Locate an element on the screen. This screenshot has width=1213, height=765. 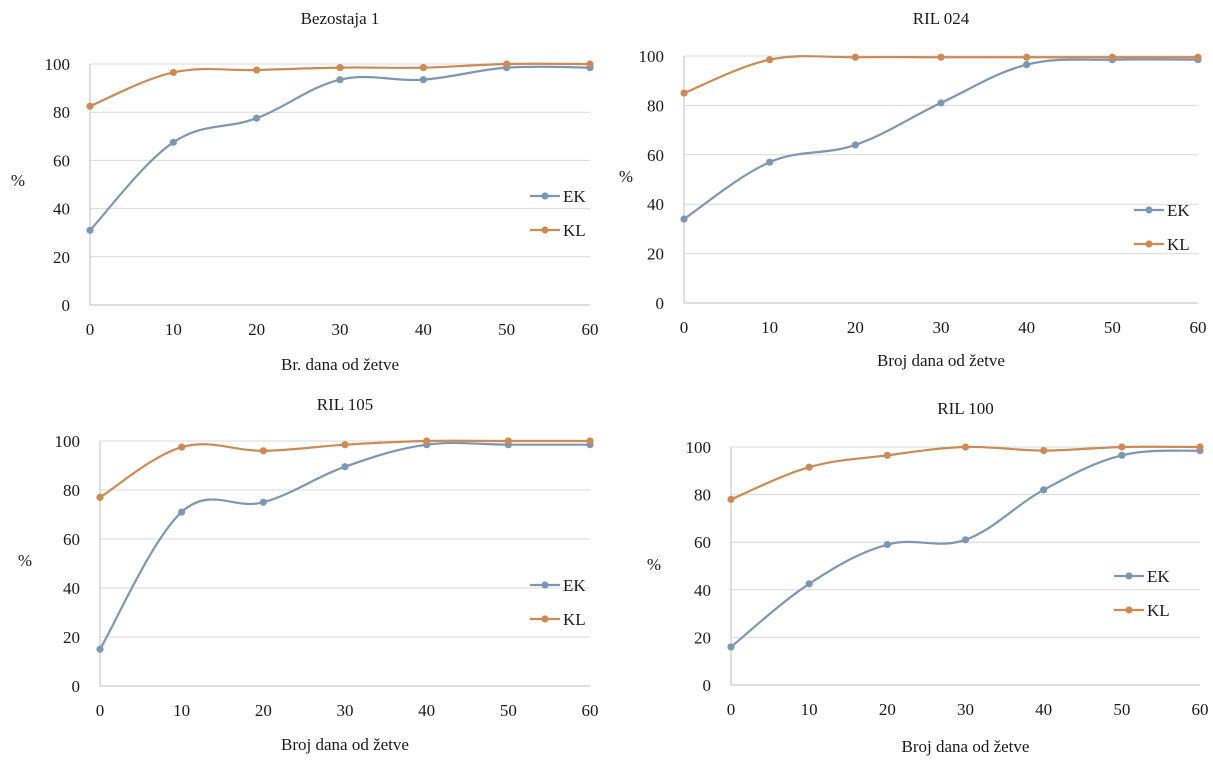
series-line-kl is located at coordinates (940, 75).